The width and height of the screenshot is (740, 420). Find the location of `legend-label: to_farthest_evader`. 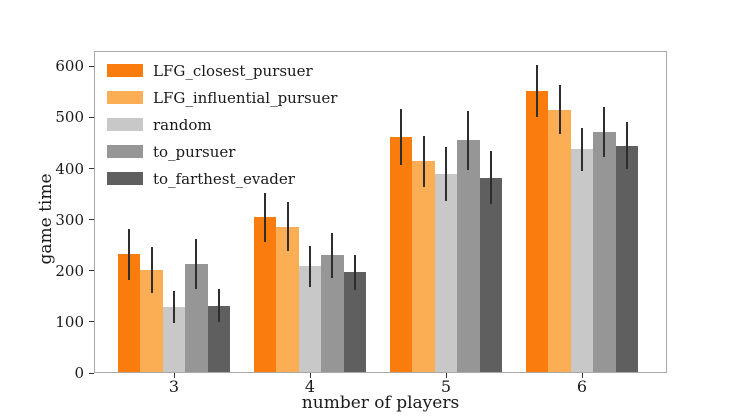

legend-label: to_farthest_evader is located at coordinates (224, 178).